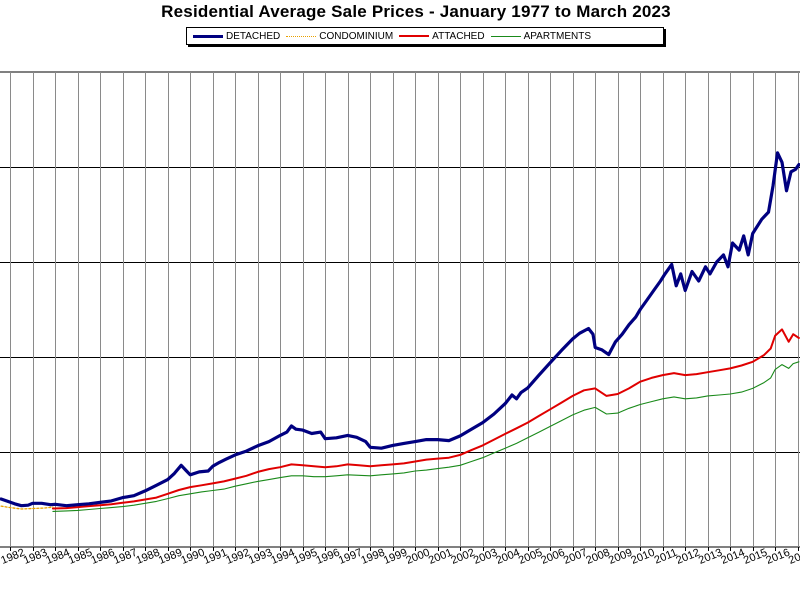  Describe the element at coordinates (505, 36) in the screenshot. I see `legend-swatch-apartments` at that location.